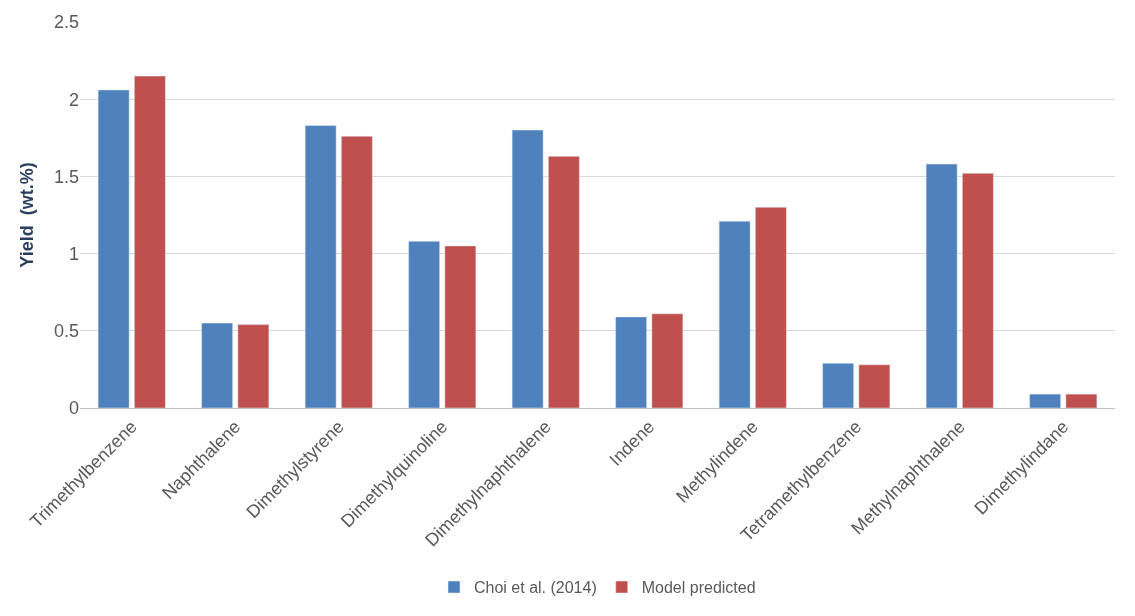 This screenshot has width=1135, height=616. Describe the element at coordinates (73, 253) in the screenshot. I see `y-tick-label: 1` at that location.